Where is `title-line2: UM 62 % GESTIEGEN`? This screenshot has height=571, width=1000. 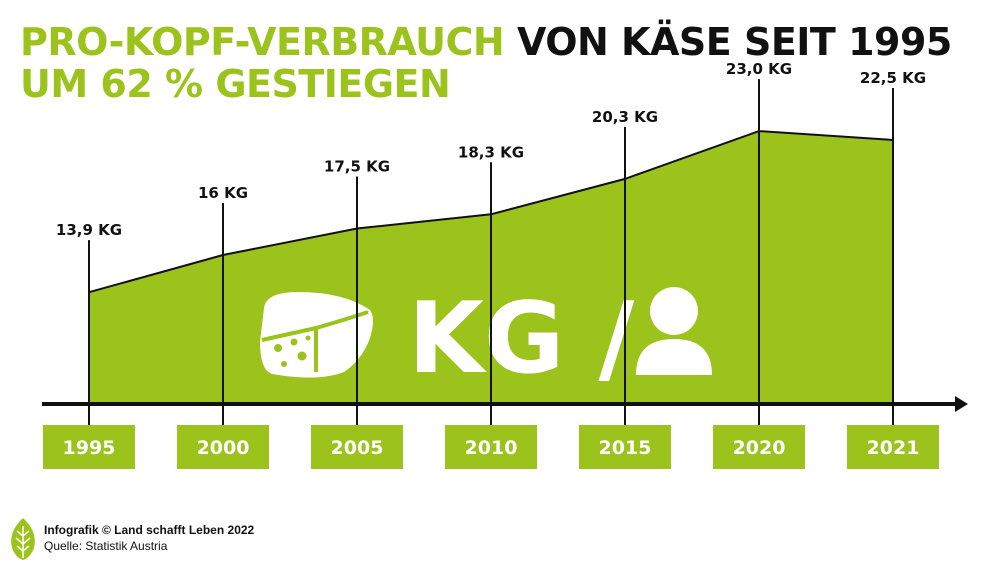
title-line2: UM 62 % GESTIEGEN is located at coordinates (235, 83).